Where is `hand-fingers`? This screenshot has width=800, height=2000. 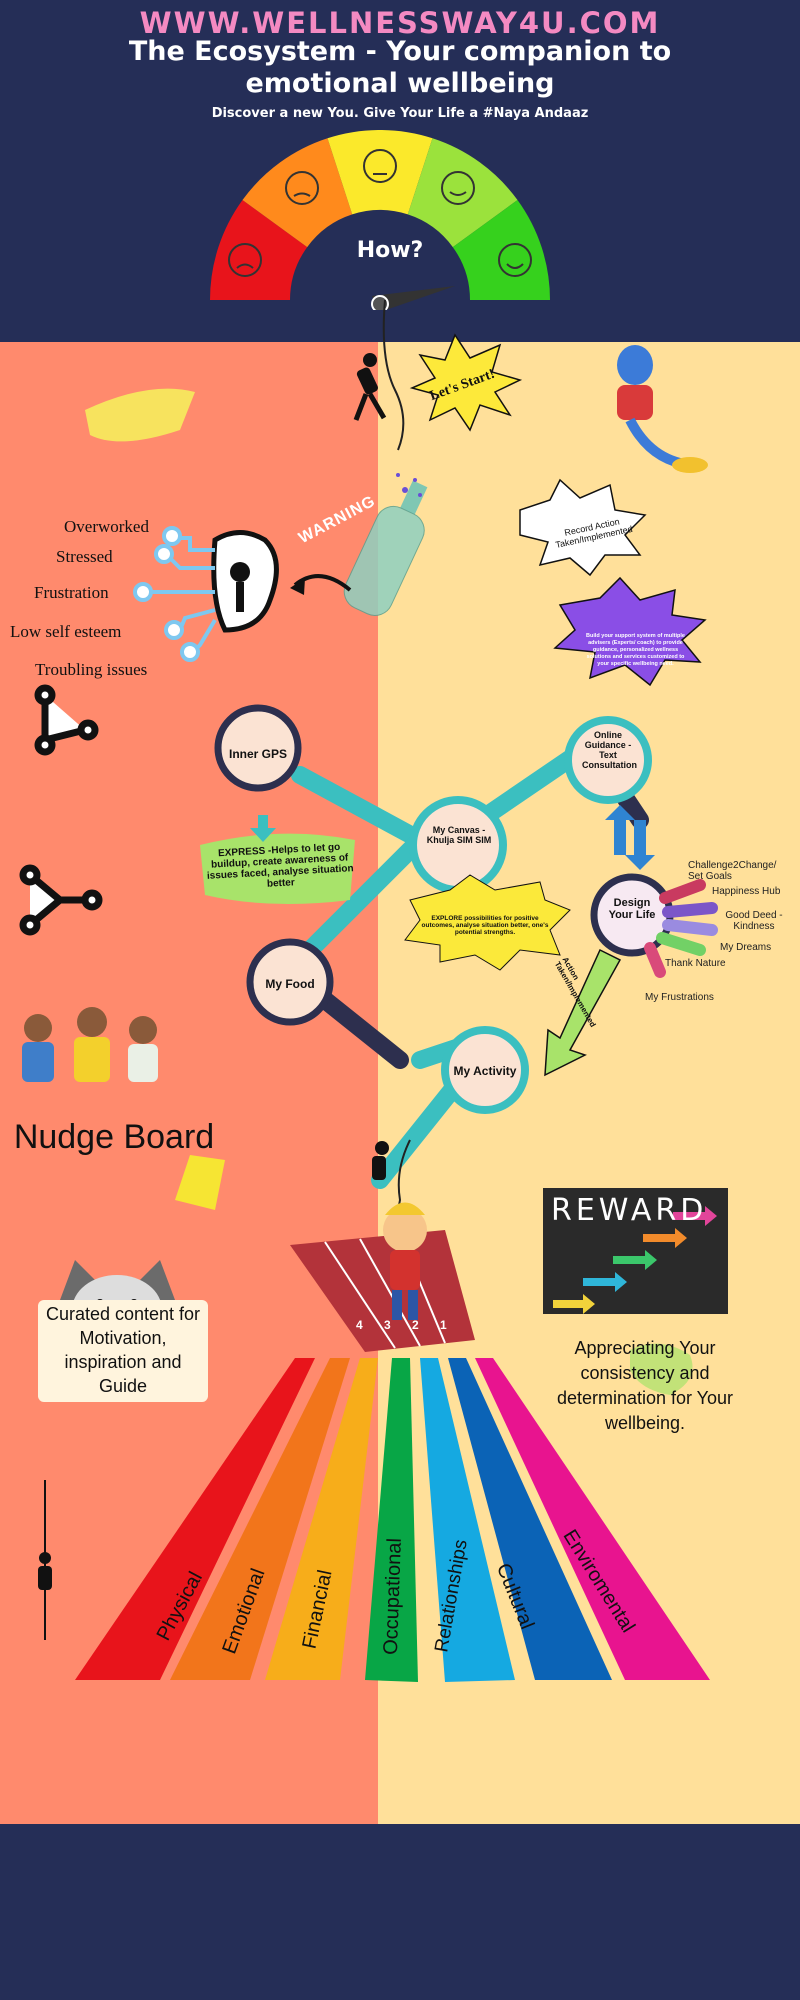 hand-fingers is located at coordinates (681, 928).